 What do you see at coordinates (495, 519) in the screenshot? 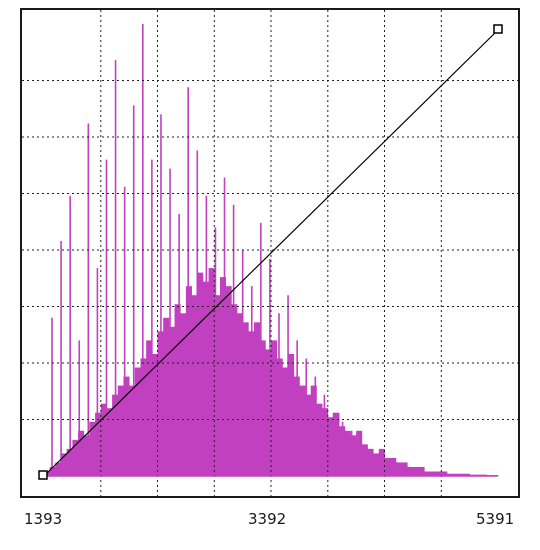
I see `x-max-label: 5391` at bounding box center [495, 519].